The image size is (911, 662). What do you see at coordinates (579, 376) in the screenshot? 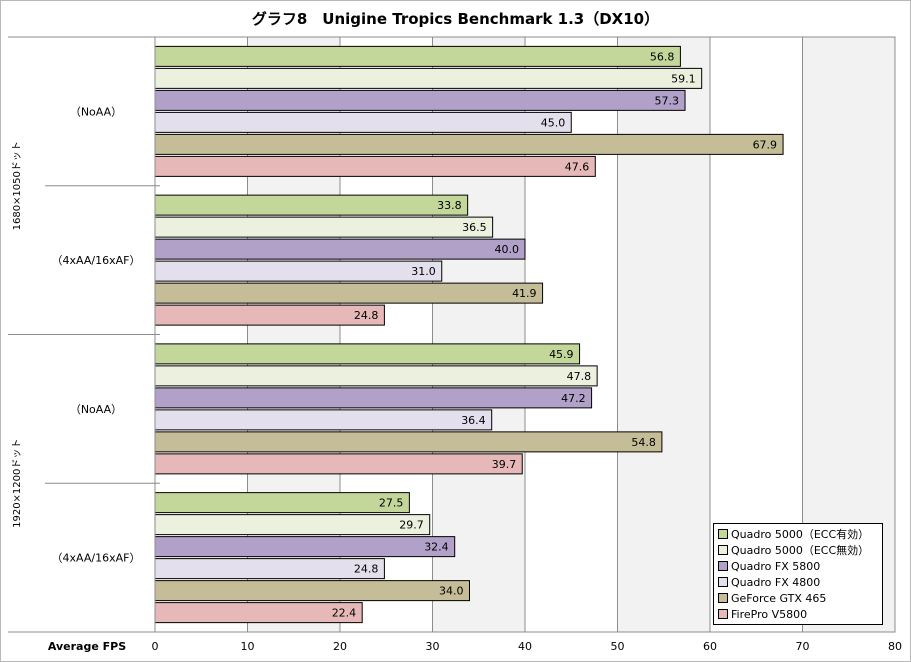
I see `bar-value-label: 47.8` at bounding box center [579, 376].